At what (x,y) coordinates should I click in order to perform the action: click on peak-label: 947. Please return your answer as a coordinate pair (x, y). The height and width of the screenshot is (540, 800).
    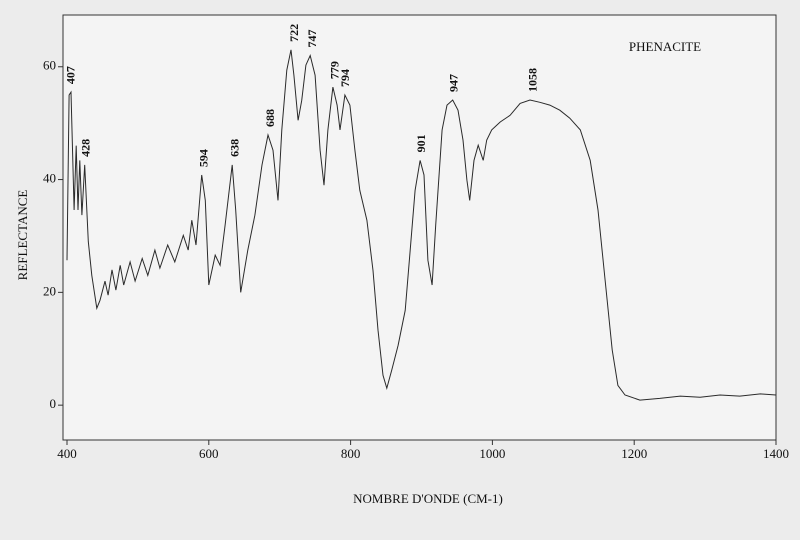
    Looking at the image, I should click on (454, 83).